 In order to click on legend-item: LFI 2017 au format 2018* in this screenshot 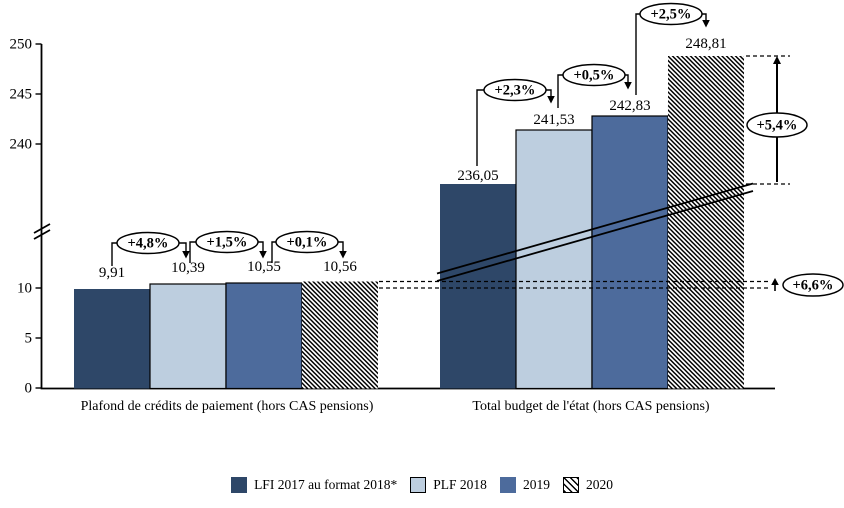, I will do `click(314, 485)`.